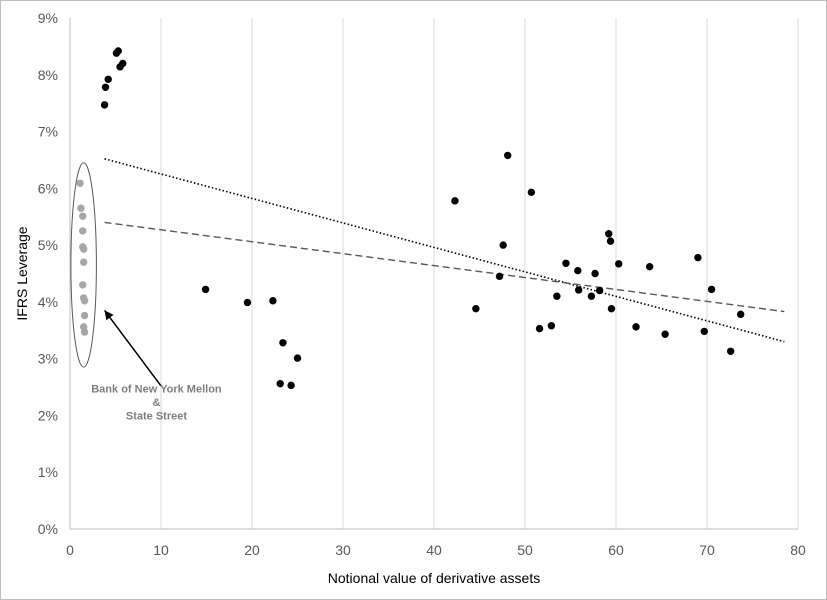  Describe the element at coordinates (434, 550) in the screenshot. I see `x-tick-label: 40` at that location.